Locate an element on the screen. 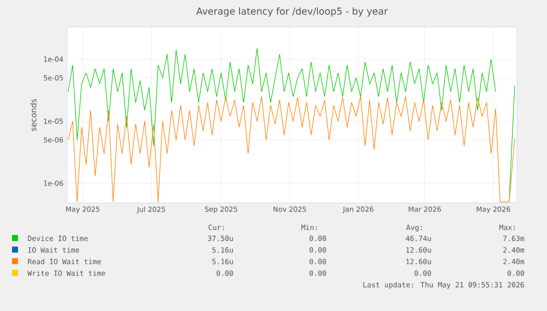 The image size is (547, 311). chart-title: Average latency for /dev/loop5 - by year is located at coordinates (292, 12).